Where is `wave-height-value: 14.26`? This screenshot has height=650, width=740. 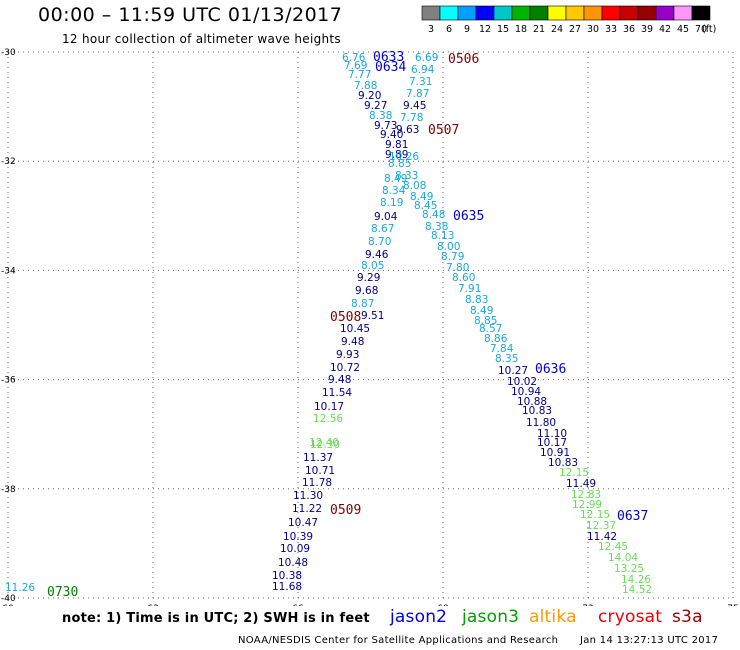
wave-height-value: 14.26 is located at coordinates (636, 580).